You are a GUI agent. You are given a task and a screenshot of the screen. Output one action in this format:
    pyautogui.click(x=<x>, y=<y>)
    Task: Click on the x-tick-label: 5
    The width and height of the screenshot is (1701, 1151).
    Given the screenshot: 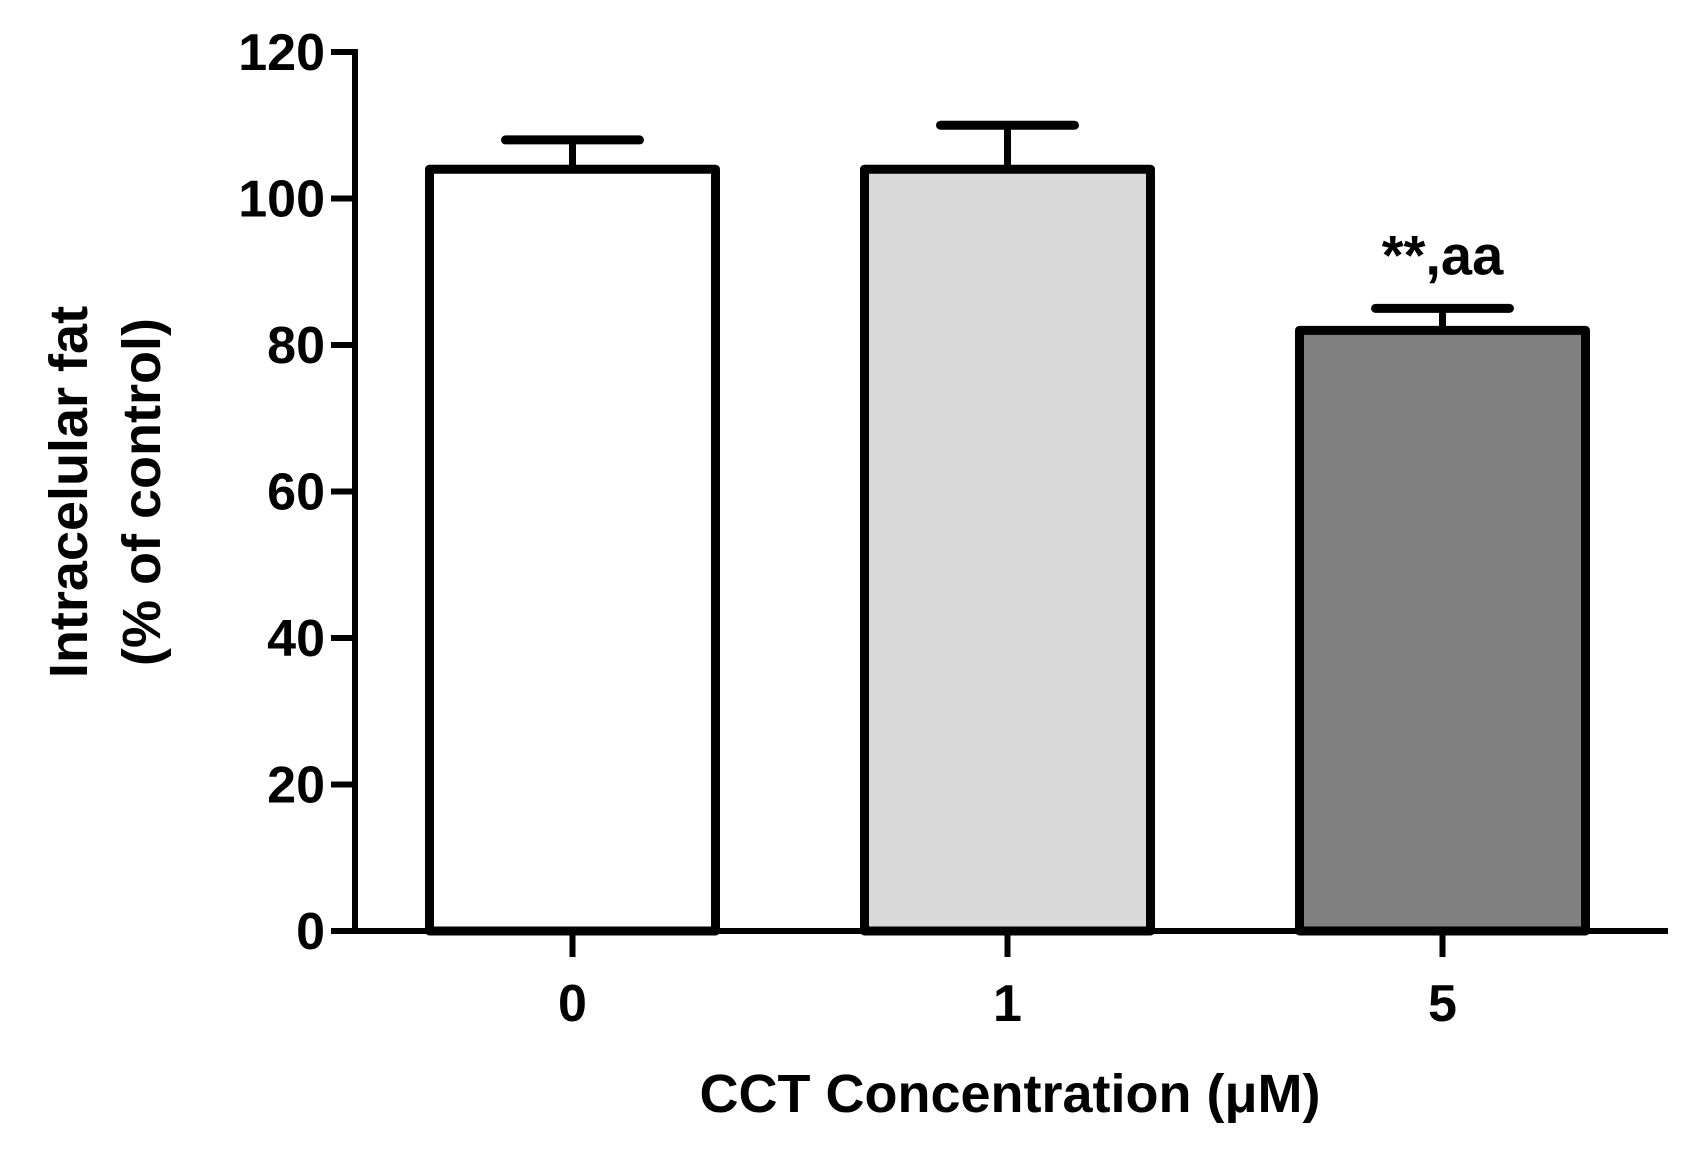 What is the action you would take?
    pyautogui.click(x=1442, y=1004)
    